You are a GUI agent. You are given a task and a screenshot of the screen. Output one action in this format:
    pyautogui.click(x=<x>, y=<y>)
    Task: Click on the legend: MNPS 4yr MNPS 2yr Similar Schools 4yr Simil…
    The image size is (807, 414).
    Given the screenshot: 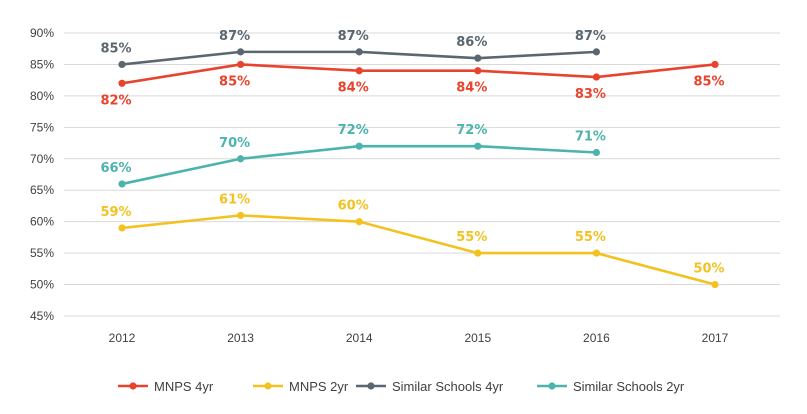 What is the action you would take?
    pyautogui.click(x=401, y=386)
    